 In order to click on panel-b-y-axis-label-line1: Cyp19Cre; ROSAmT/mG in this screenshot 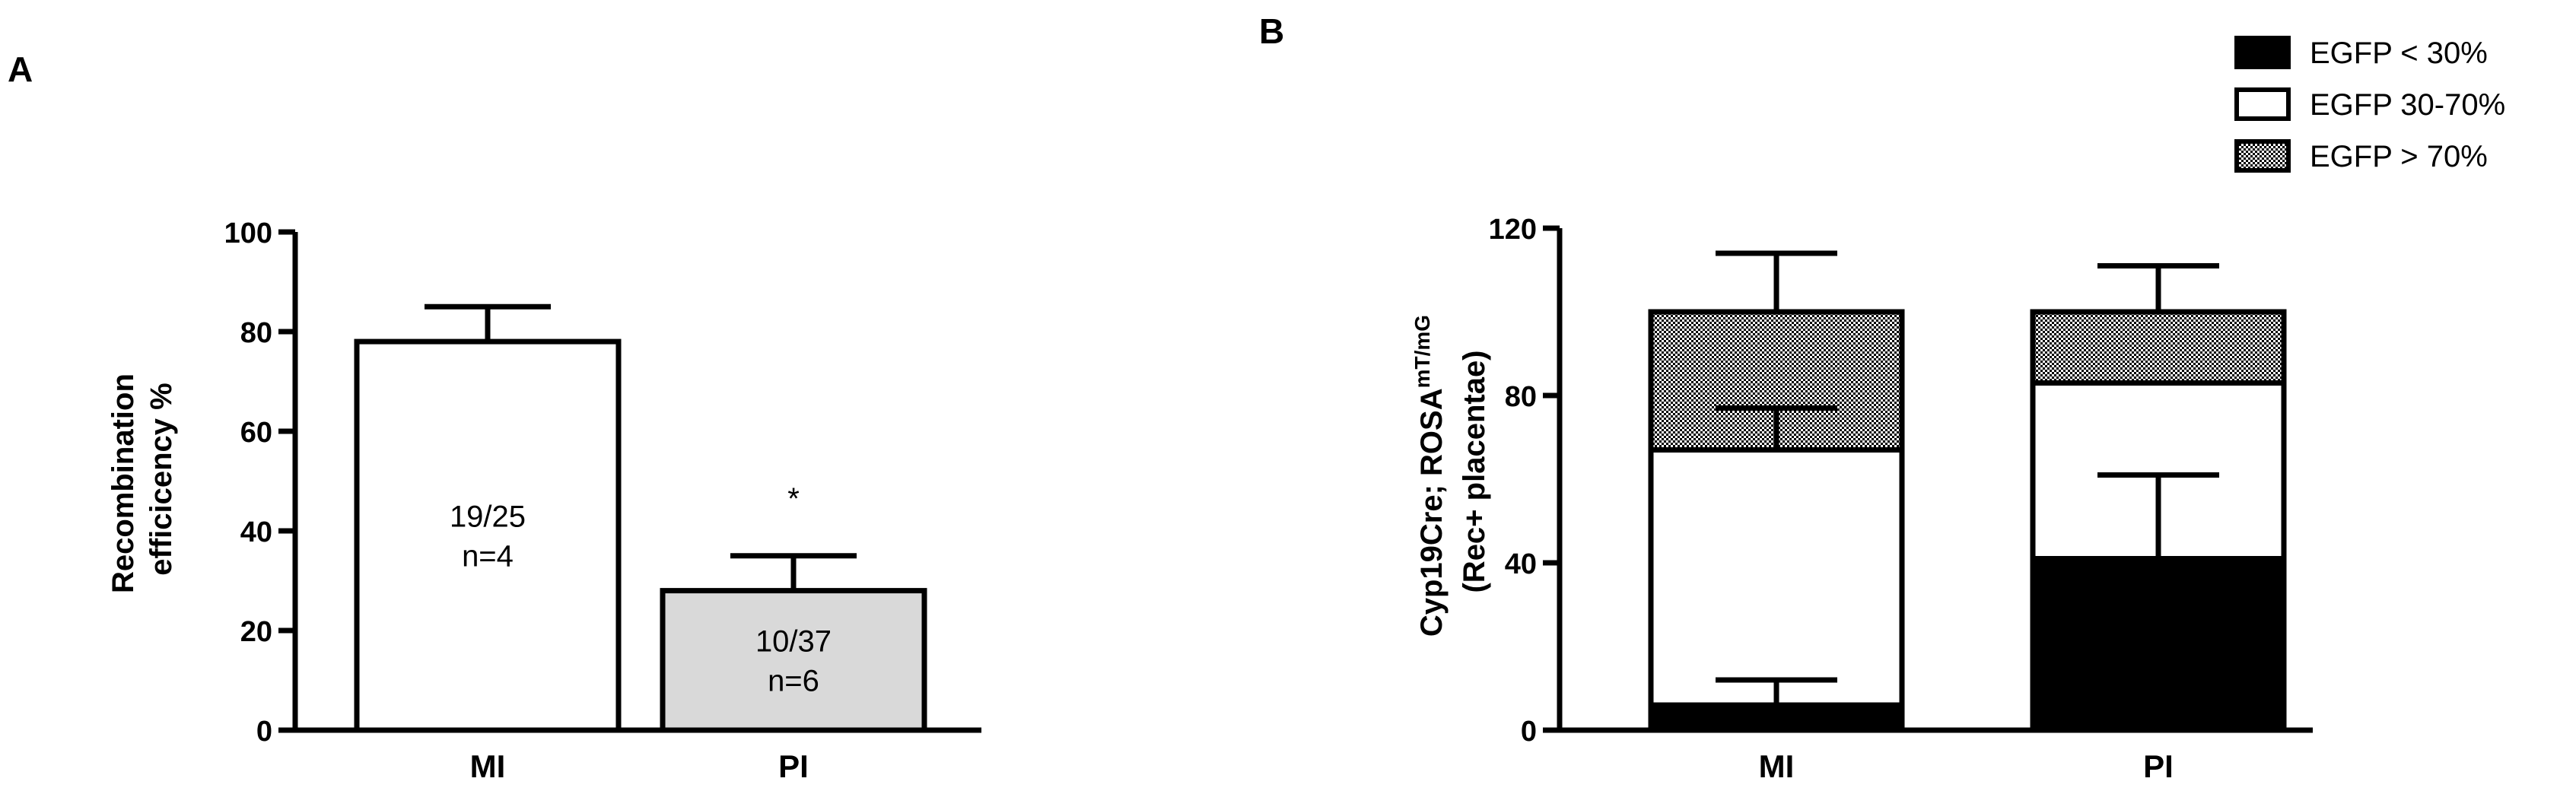, I will do `click(1429, 476)`.